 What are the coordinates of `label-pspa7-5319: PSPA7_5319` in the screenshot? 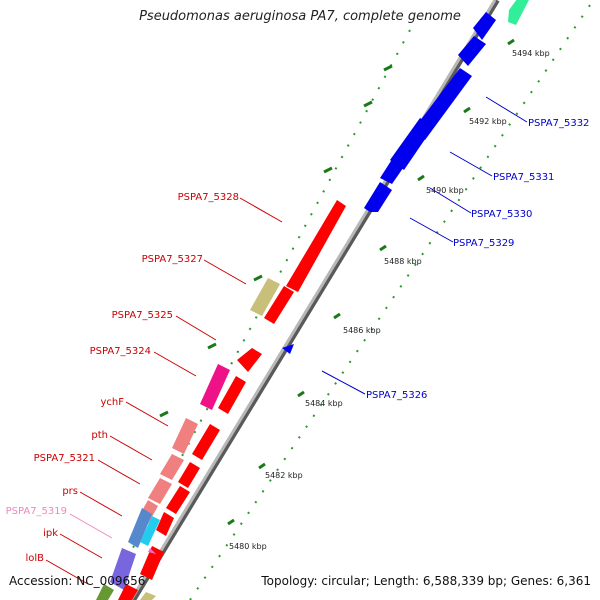 It's located at (36, 511).